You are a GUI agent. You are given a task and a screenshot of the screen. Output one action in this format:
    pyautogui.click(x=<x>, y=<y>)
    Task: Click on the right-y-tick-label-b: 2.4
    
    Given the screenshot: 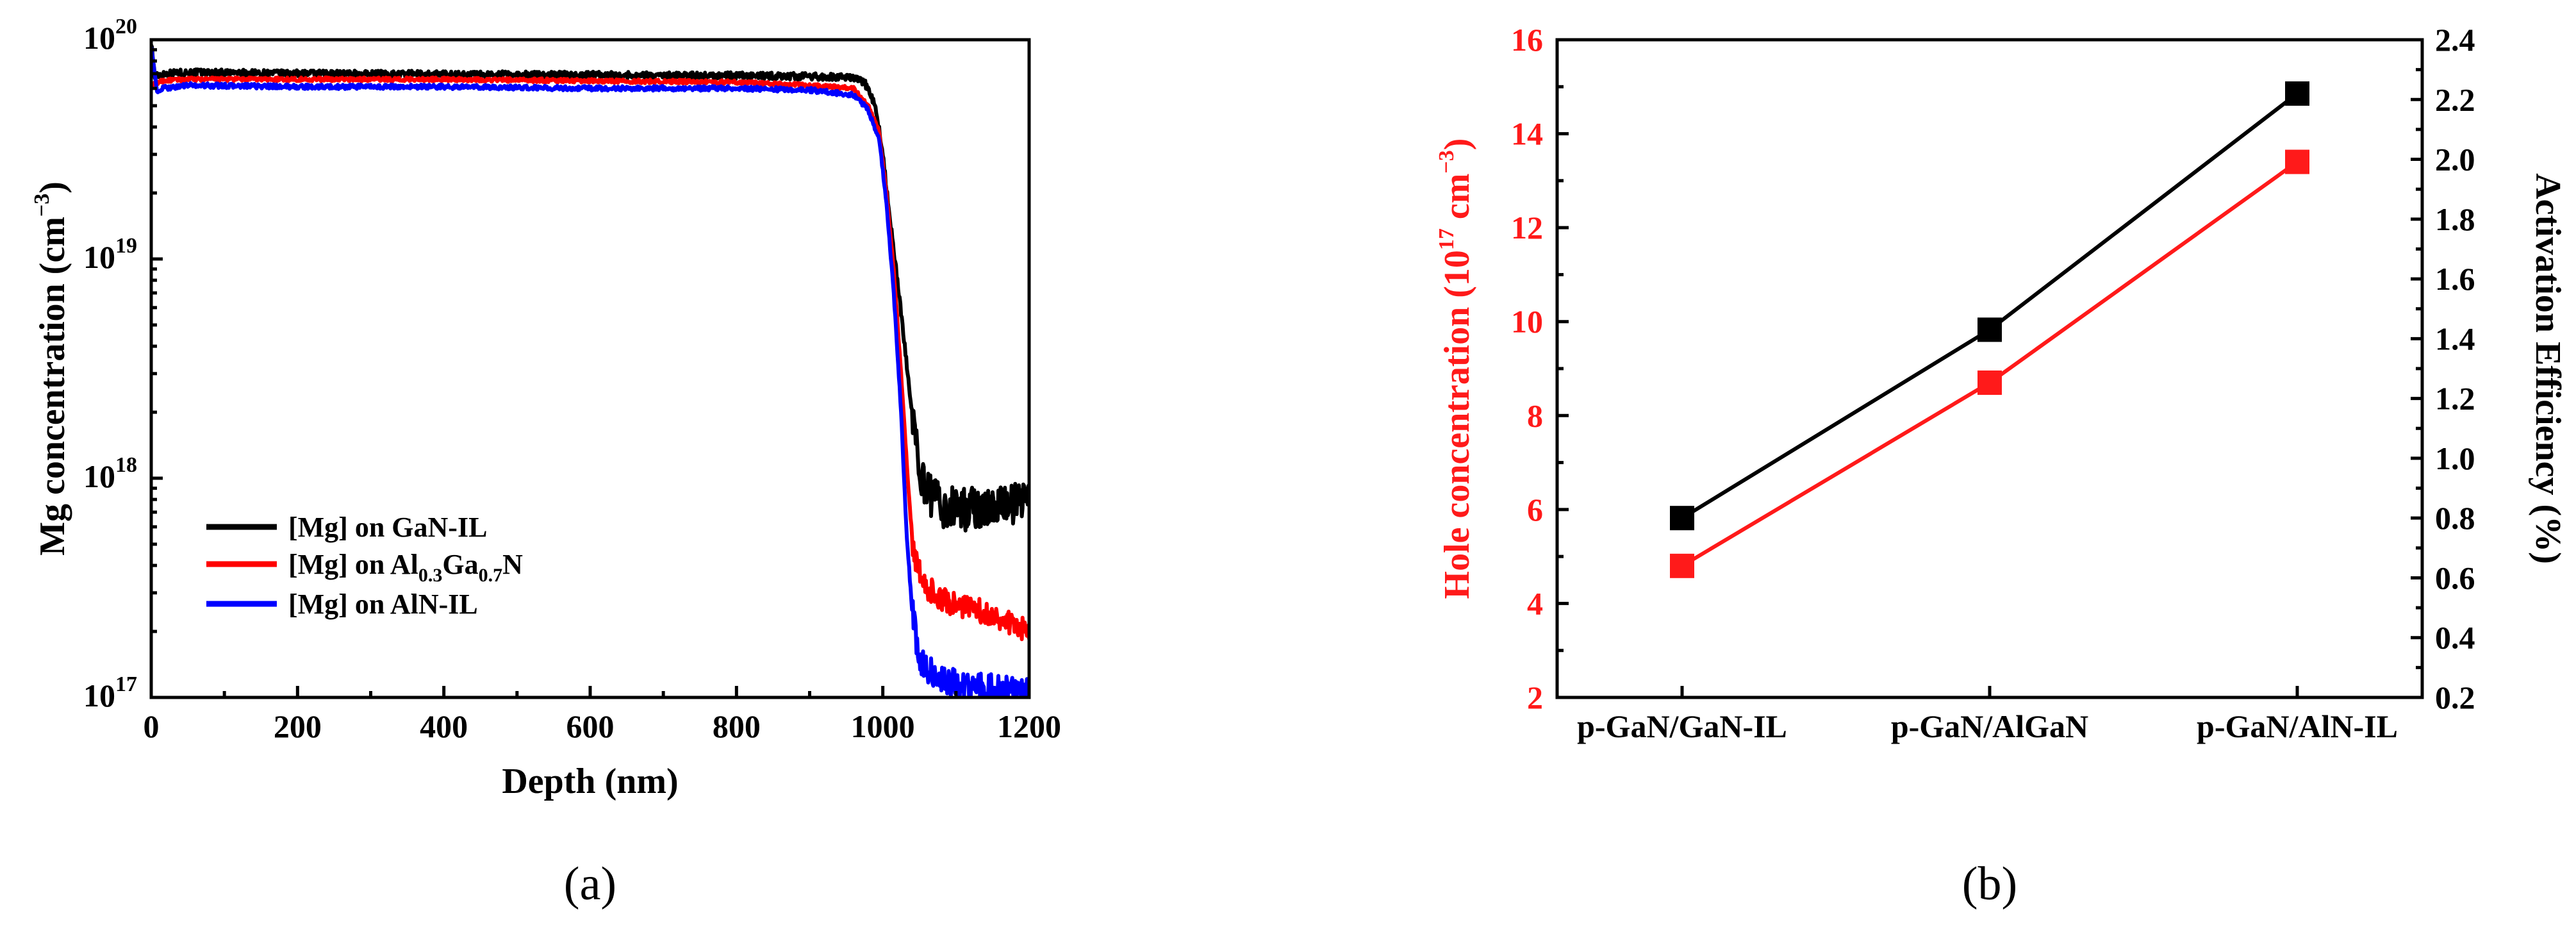 What is the action you would take?
    pyautogui.click(x=2455, y=40)
    